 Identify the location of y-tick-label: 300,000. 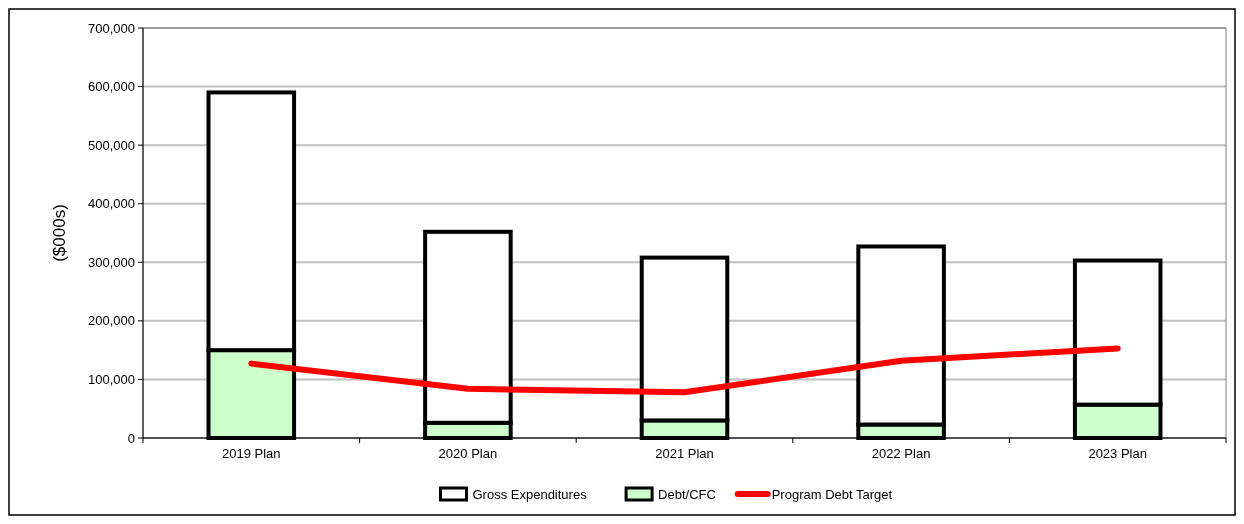
(111, 262).